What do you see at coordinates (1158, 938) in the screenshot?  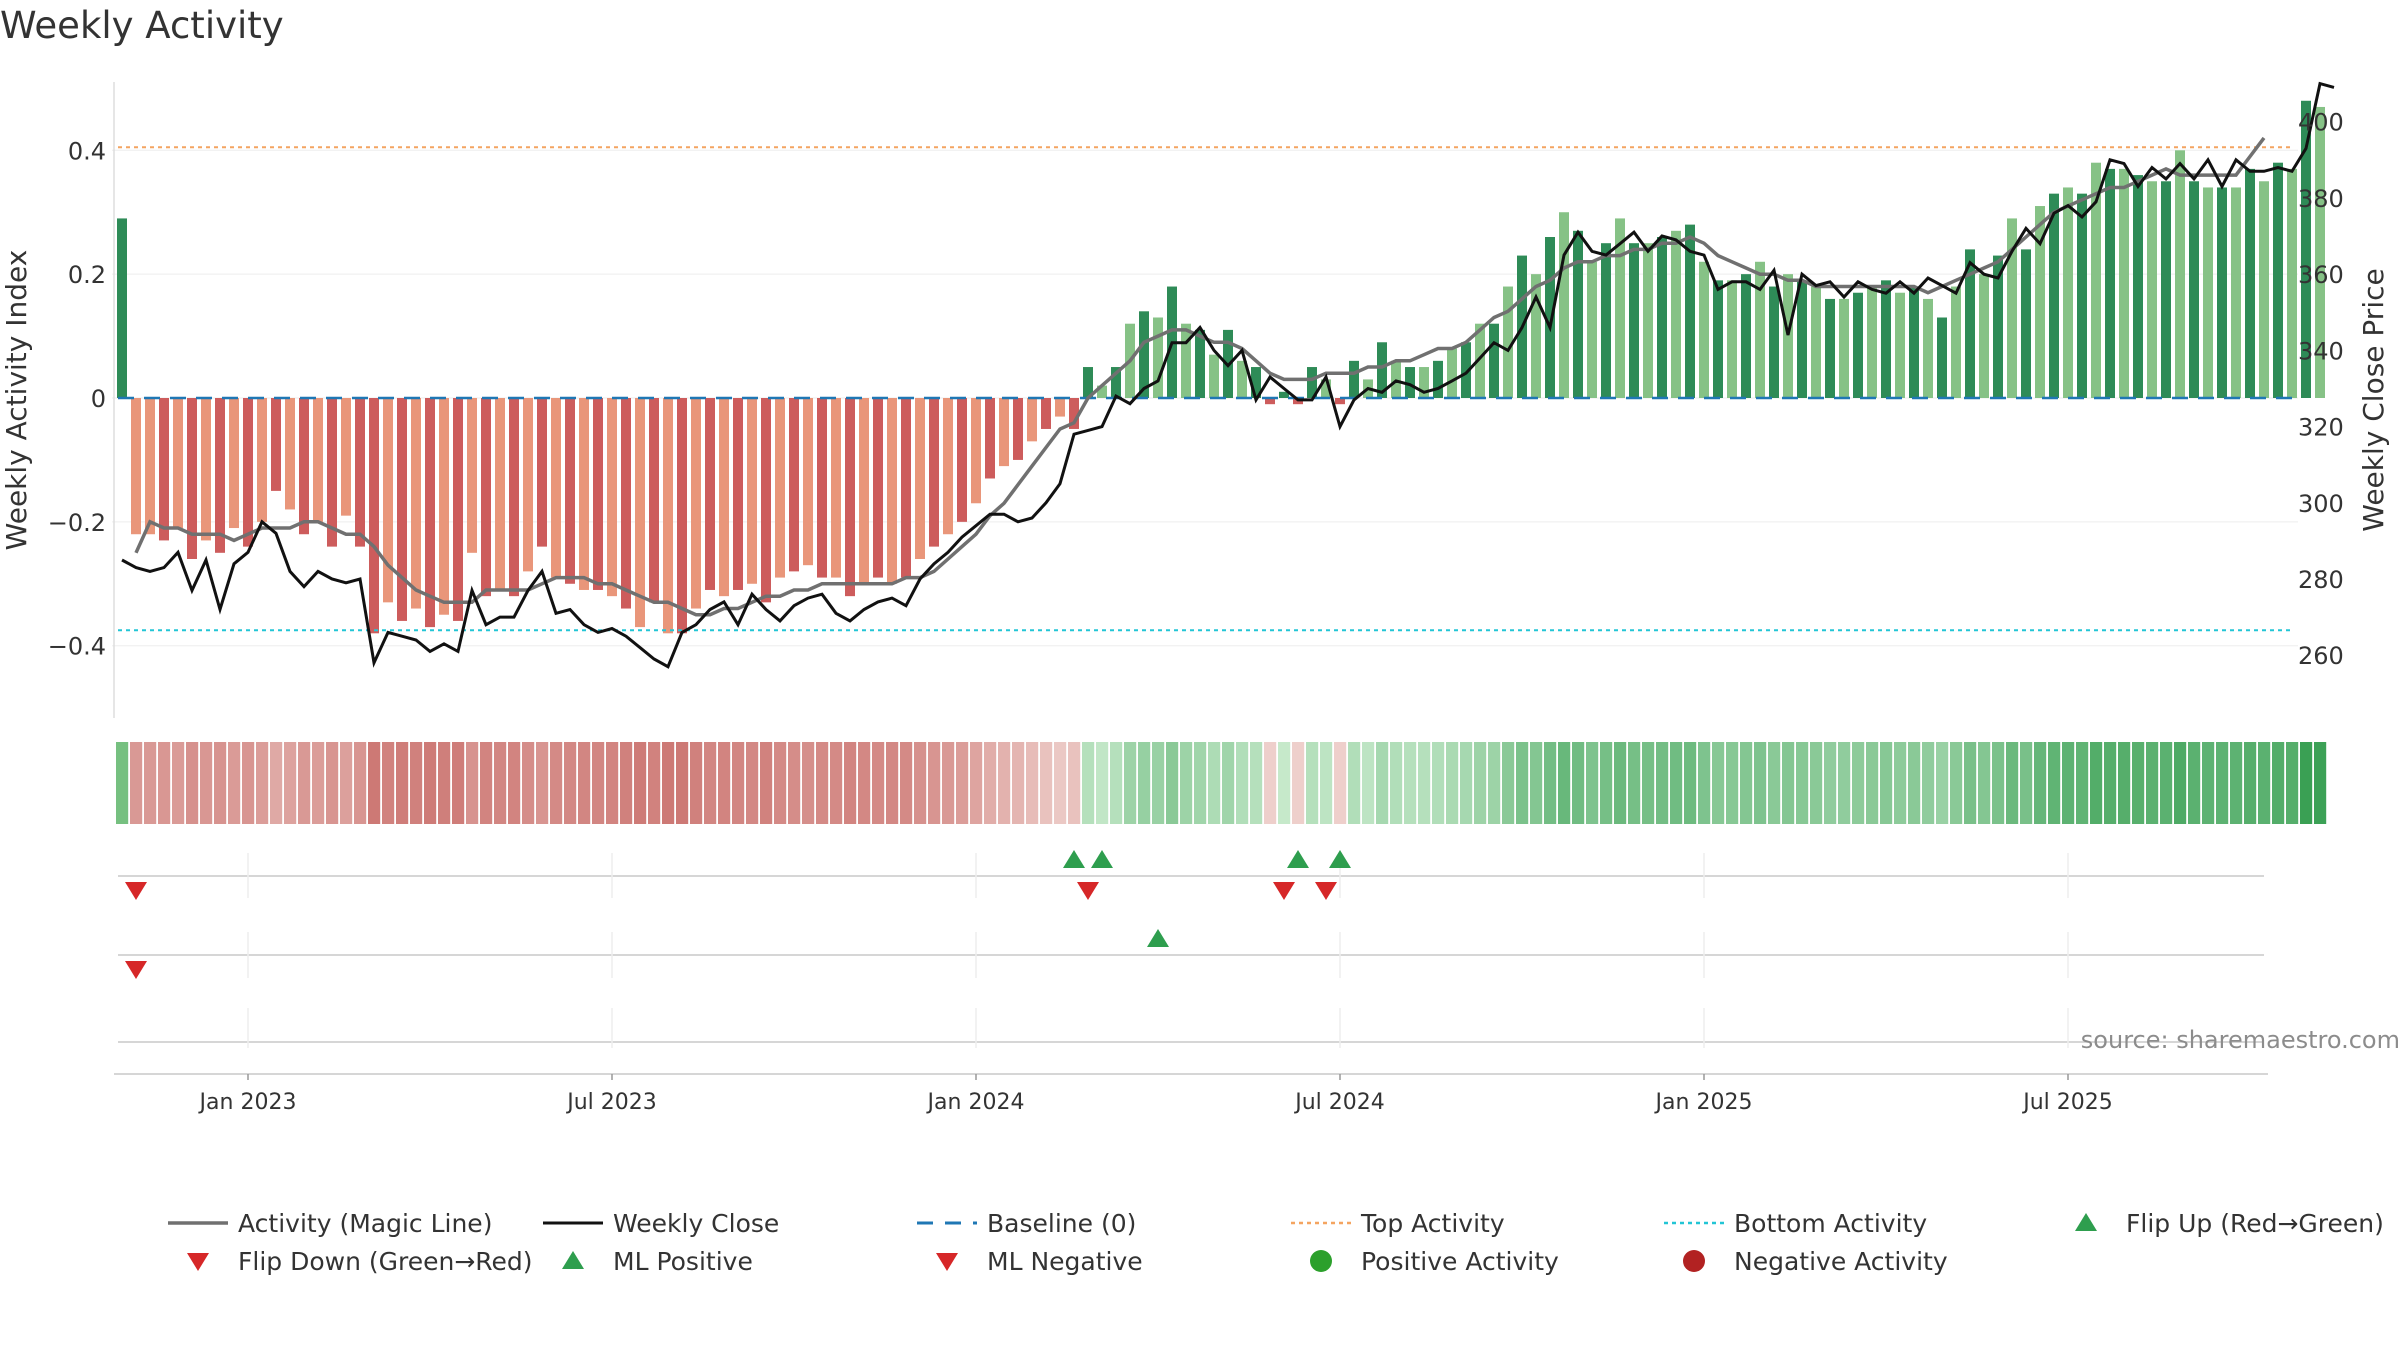 I see `ml-positive-marker` at bounding box center [1158, 938].